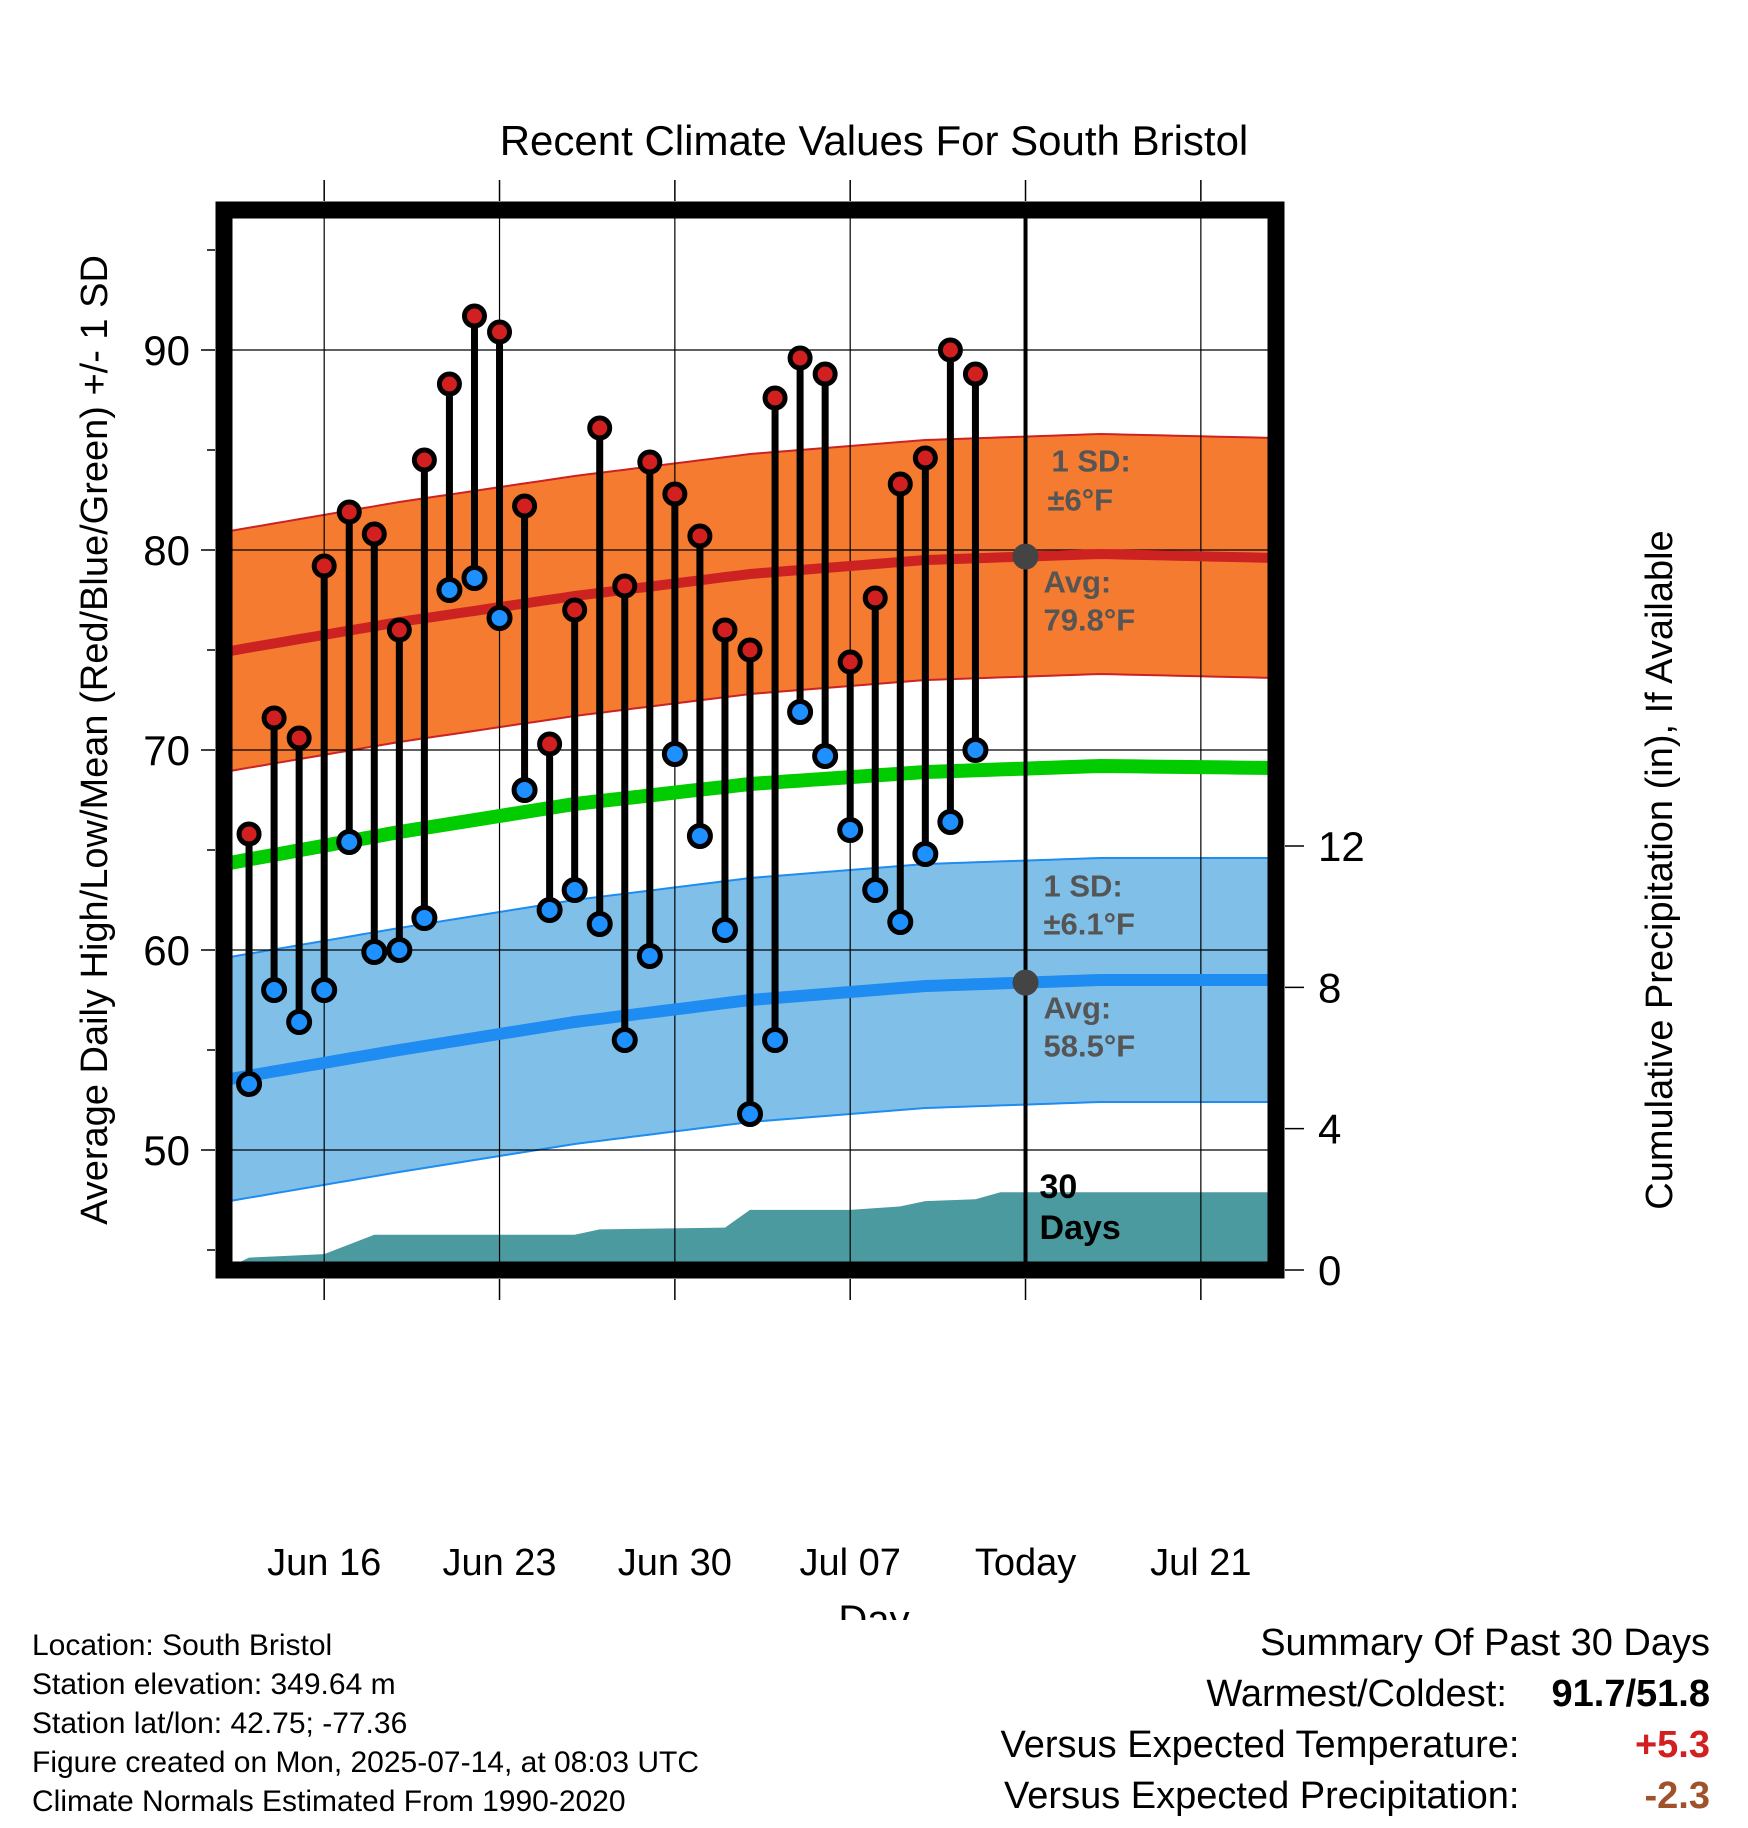 The image size is (1748, 1828). Describe the element at coordinates (214, 1684) in the screenshot. I see `elevation-text: Station elevation: 349.64 m` at that location.